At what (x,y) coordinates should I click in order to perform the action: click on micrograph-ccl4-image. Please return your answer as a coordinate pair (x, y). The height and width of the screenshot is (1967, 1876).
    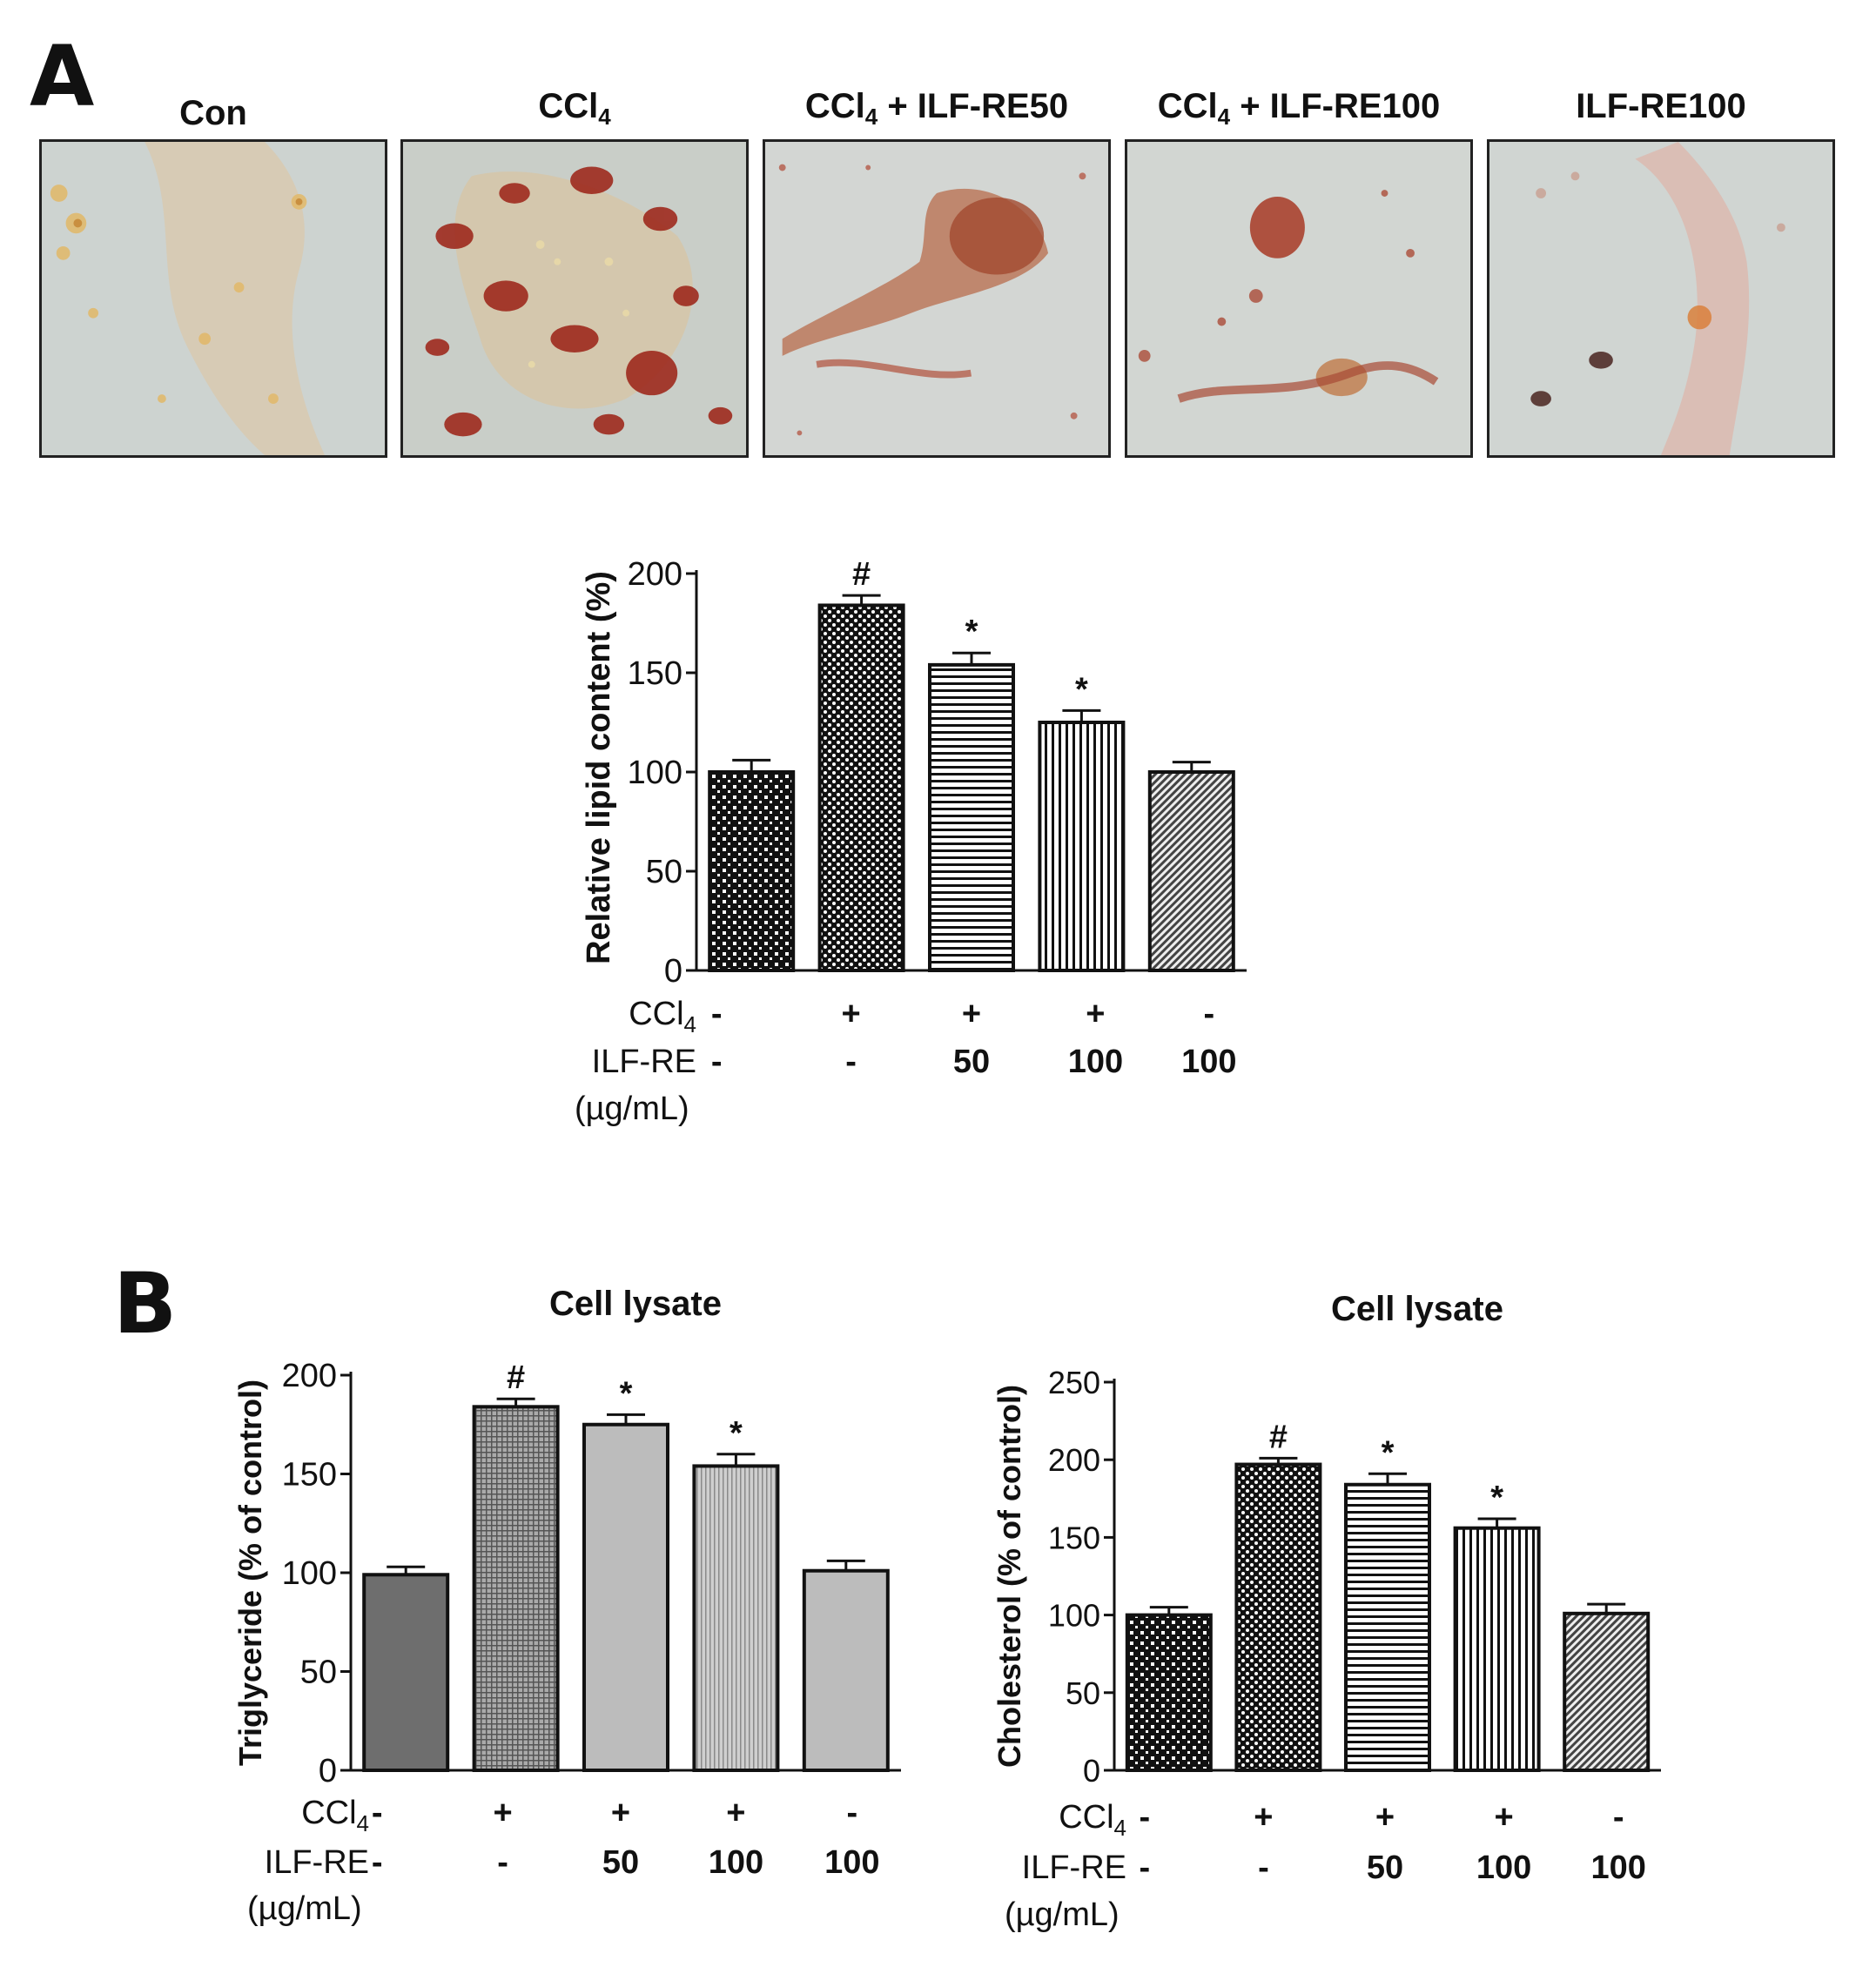
    Looking at the image, I should click on (574, 299).